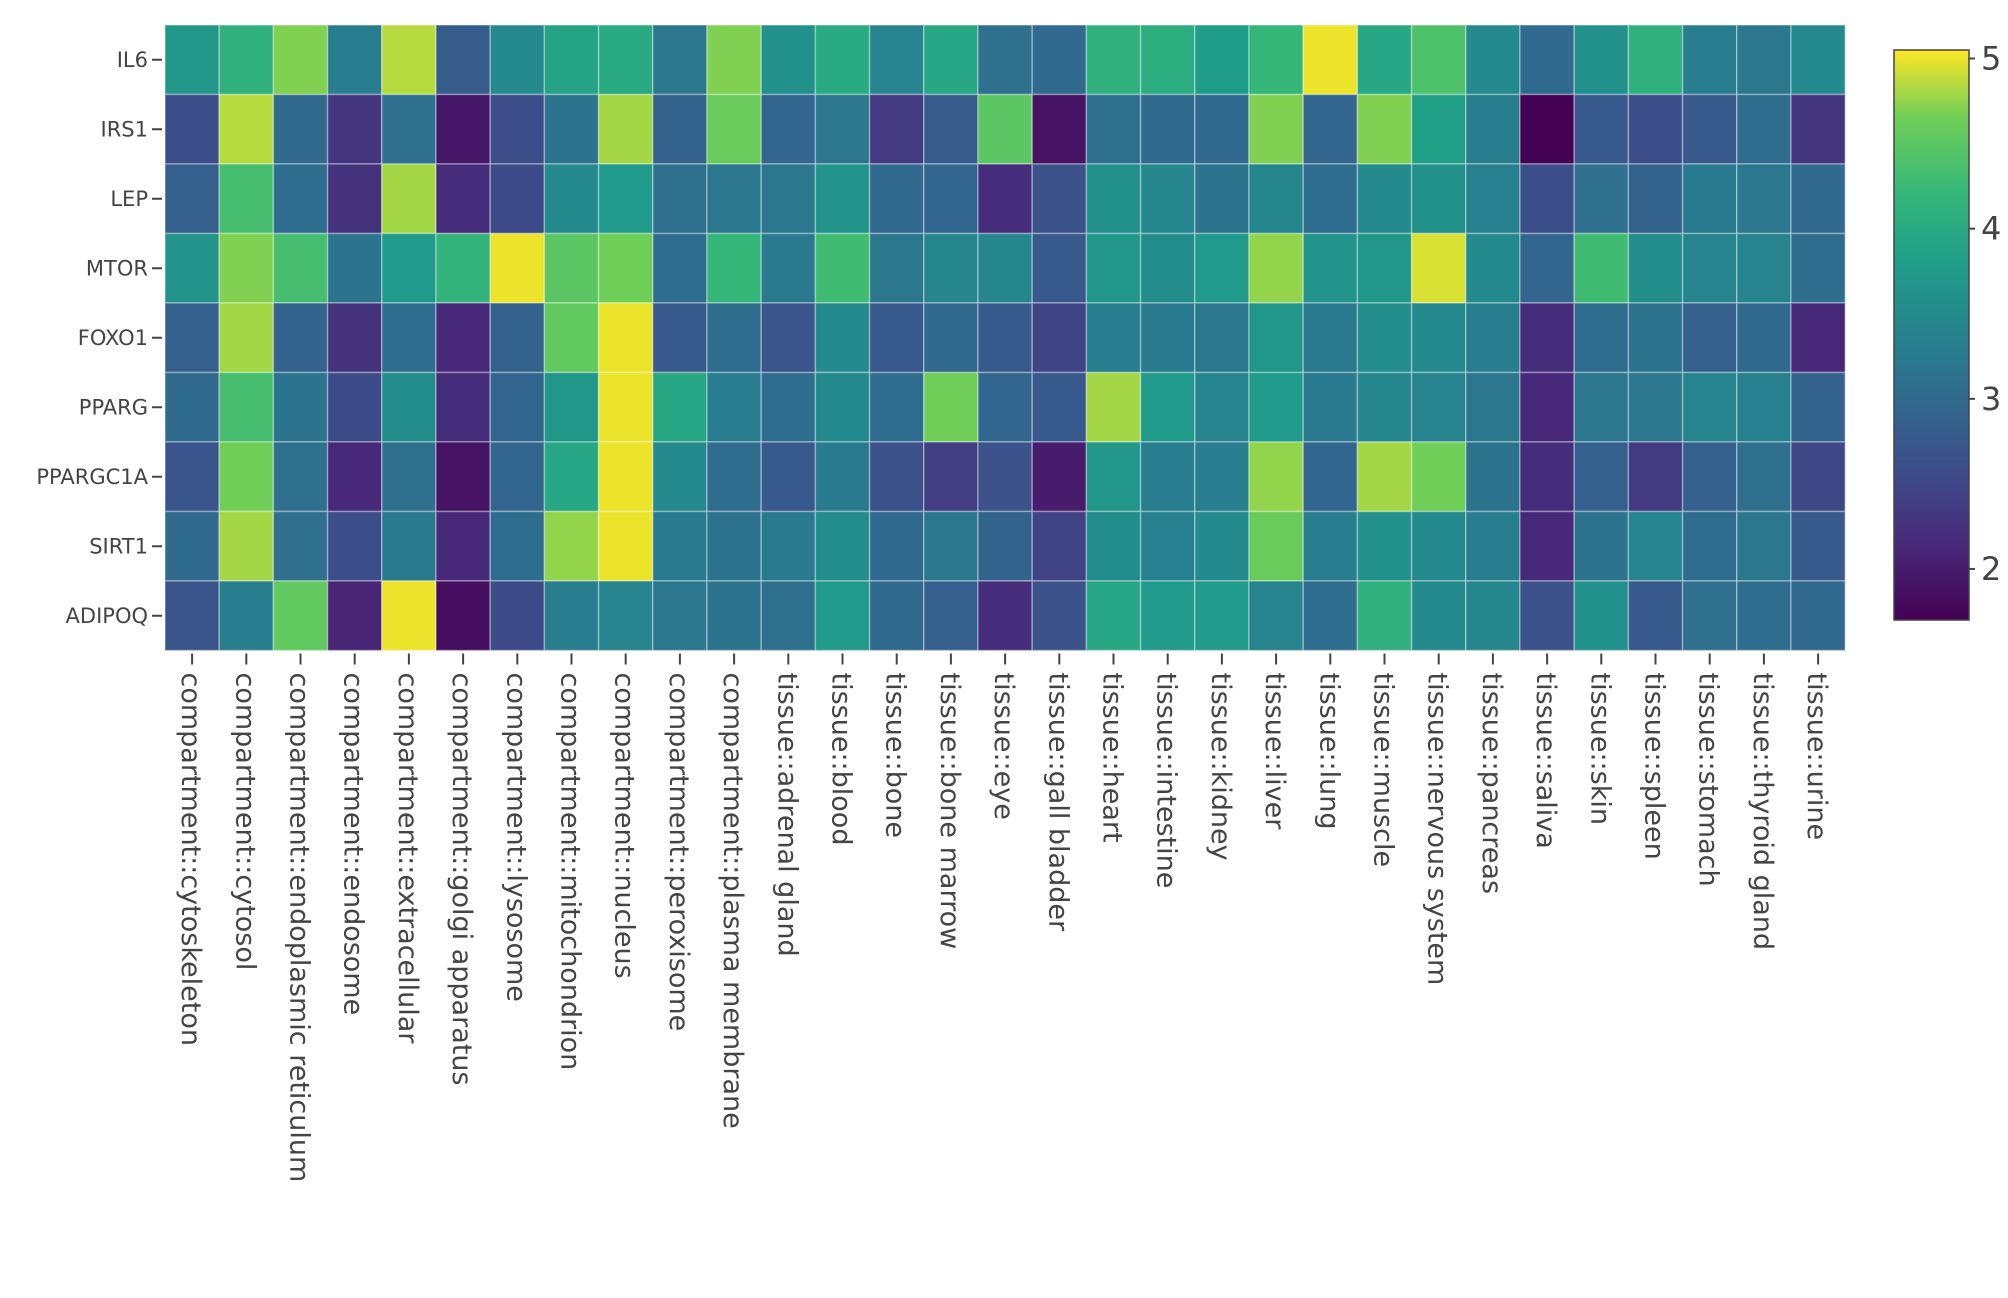  Describe the element at coordinates (949, 811) in the screenshot. I see `x-tick-label: tissue::bone marrow` at that location.